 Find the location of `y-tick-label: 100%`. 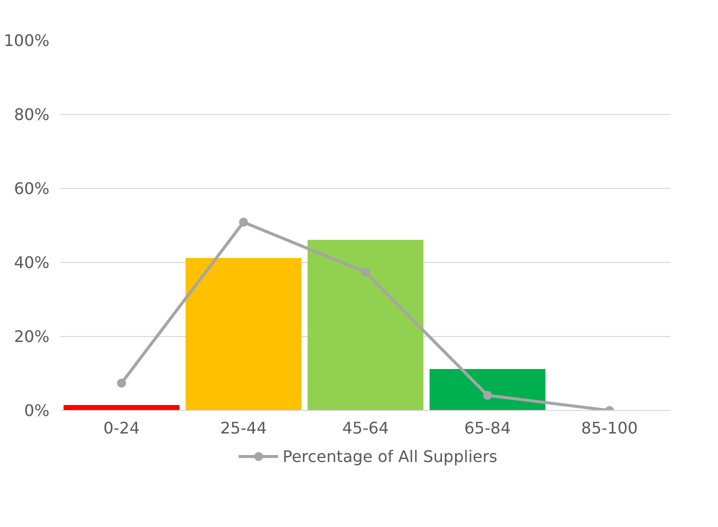

y-tick-label: 100% is located at coordinates (27, 40).